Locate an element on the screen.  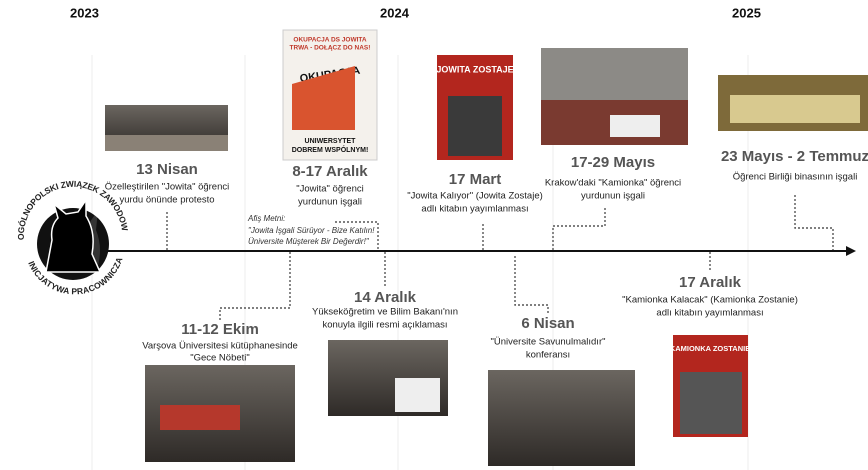
event-desc: "Üniversite Savunulmalıdır" is located at coordinates (548, 342).